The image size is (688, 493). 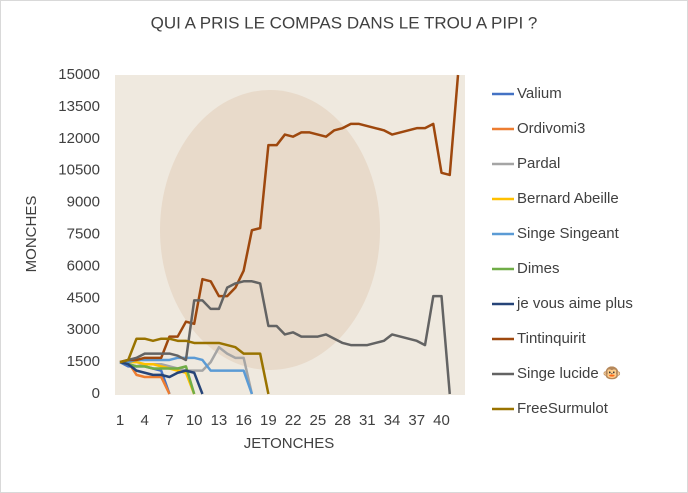 What do you see at coordinates (539, 93) in the screenshot?
I see `legend-label: Valium` at bounding box center [539, 93].